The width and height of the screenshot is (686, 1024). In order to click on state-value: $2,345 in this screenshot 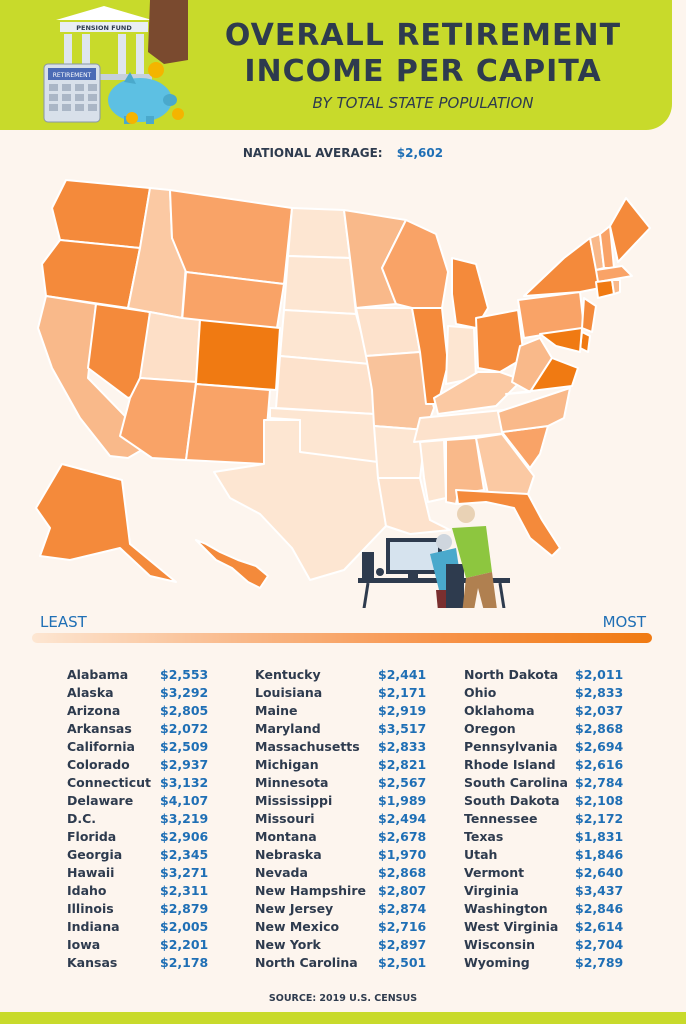, I will do `click(184, 854)`.